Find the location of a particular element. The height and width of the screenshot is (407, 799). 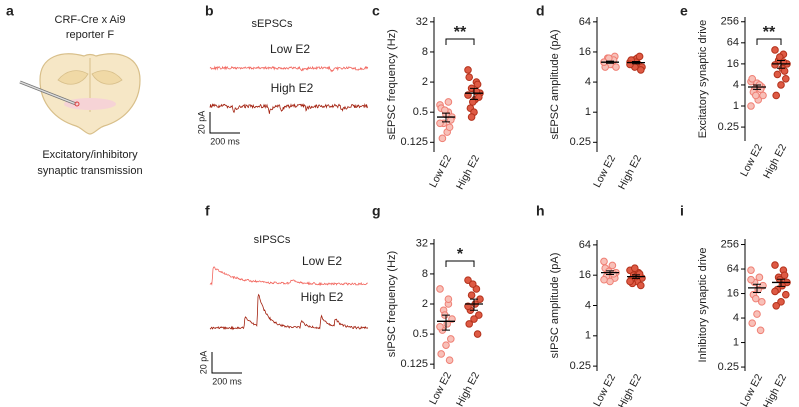

recording-site is located at coordinates (77, 104).